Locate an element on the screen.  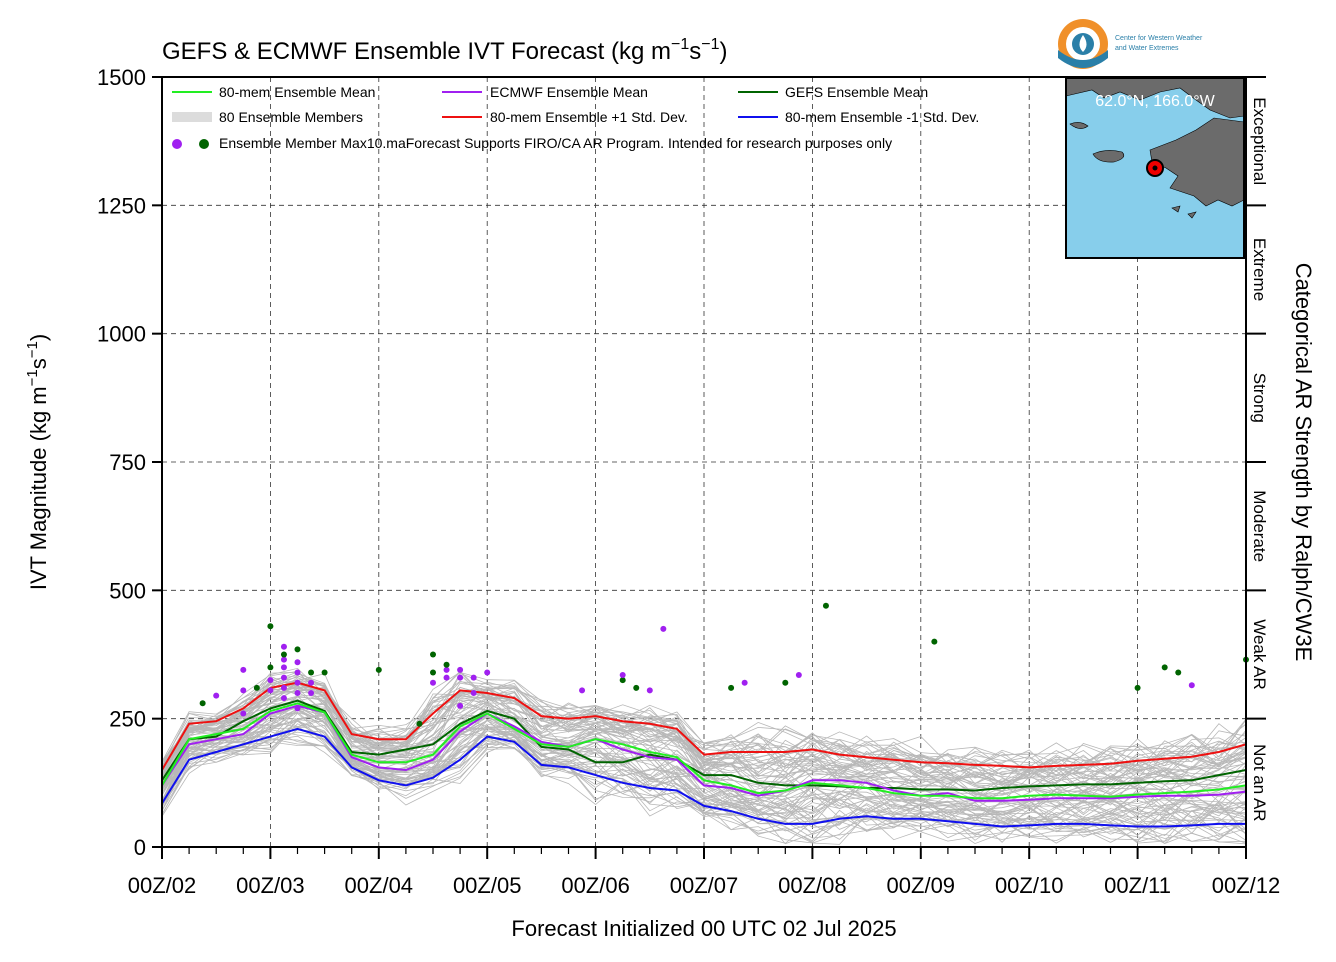
x-tick-label: 00Z/03 is located at coordinates (270, 885).